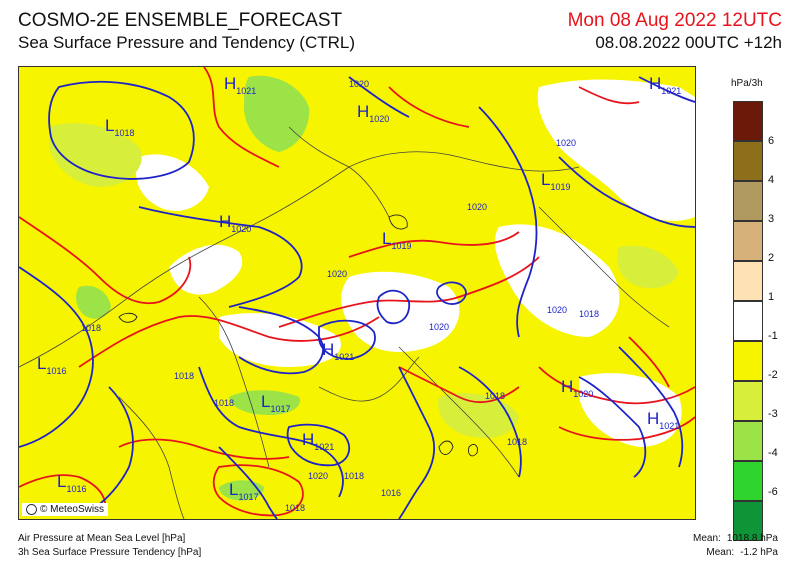 The height and width of the screenshot is (576, 800). What do you see at coordinates (187, 42) in the screenshot?
I see `chart-subtitle: Sea Surface Pressure and Tendency (CTRL)` at bounding box center [187, 42].